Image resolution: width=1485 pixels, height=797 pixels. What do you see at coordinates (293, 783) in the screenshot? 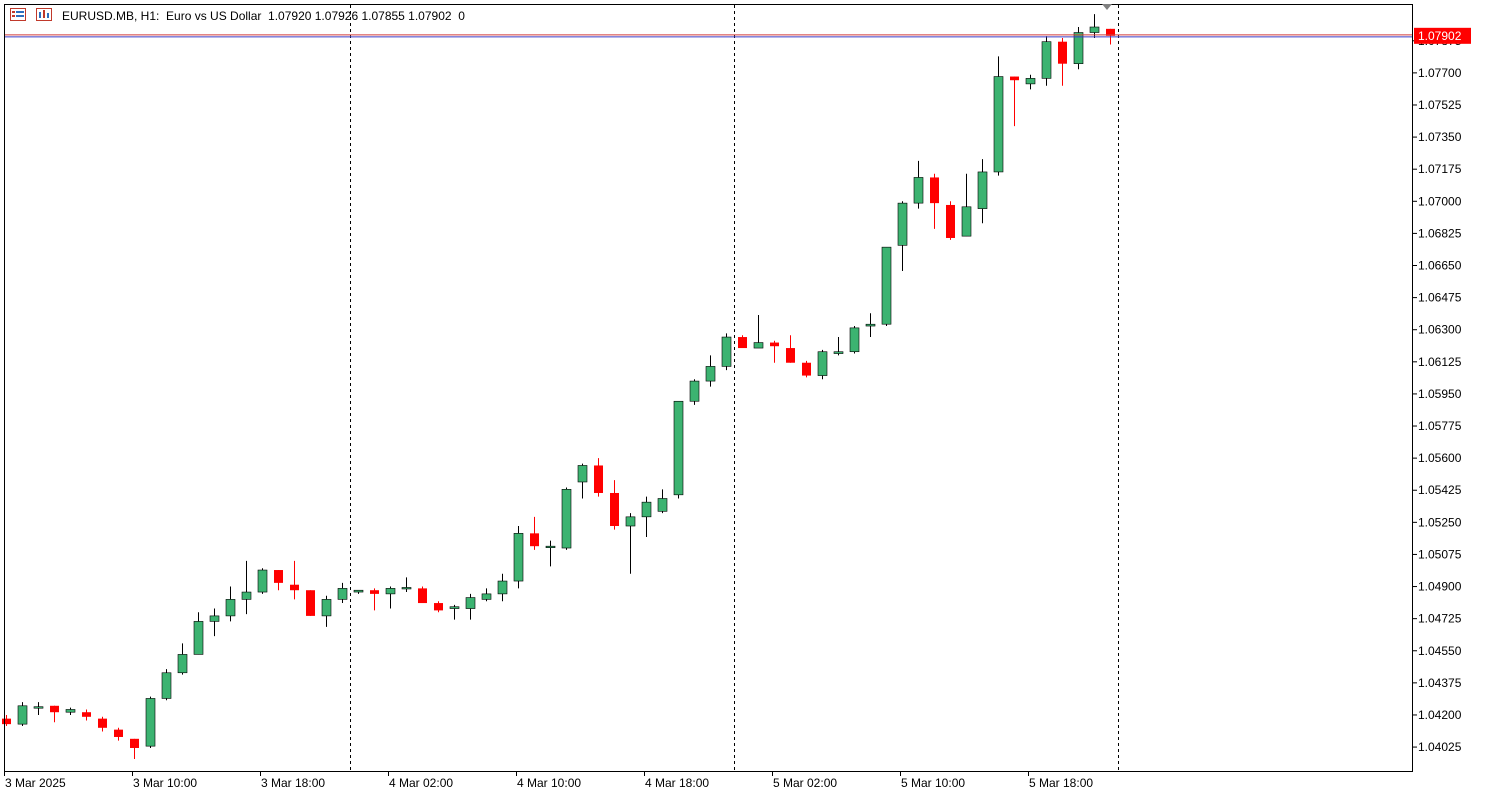
I see `x-tick-label-2: 3 Mar 18:00` at bounding box center [293, 783].